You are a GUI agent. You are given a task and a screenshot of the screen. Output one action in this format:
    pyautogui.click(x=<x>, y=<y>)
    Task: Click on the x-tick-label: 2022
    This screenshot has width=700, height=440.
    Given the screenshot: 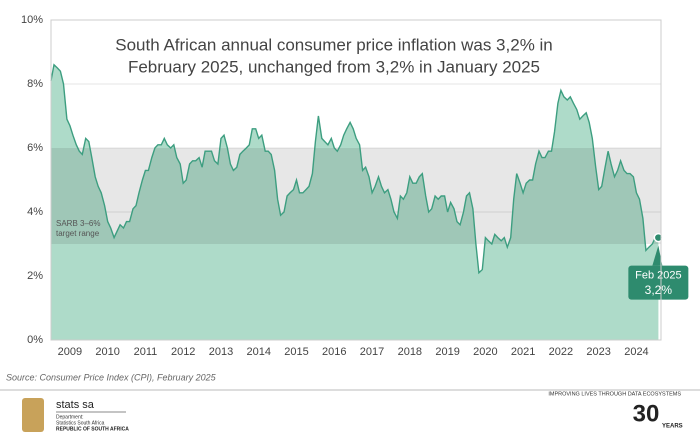 What is the action you would take?
    pyautogui.click(x=561, y=352)
    